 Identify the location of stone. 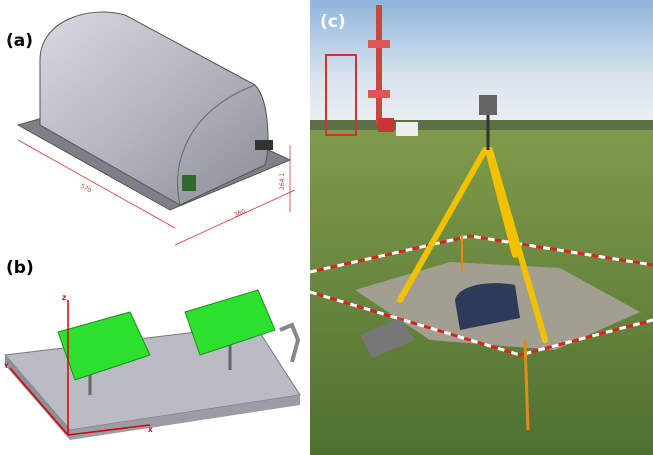
(387, 338).